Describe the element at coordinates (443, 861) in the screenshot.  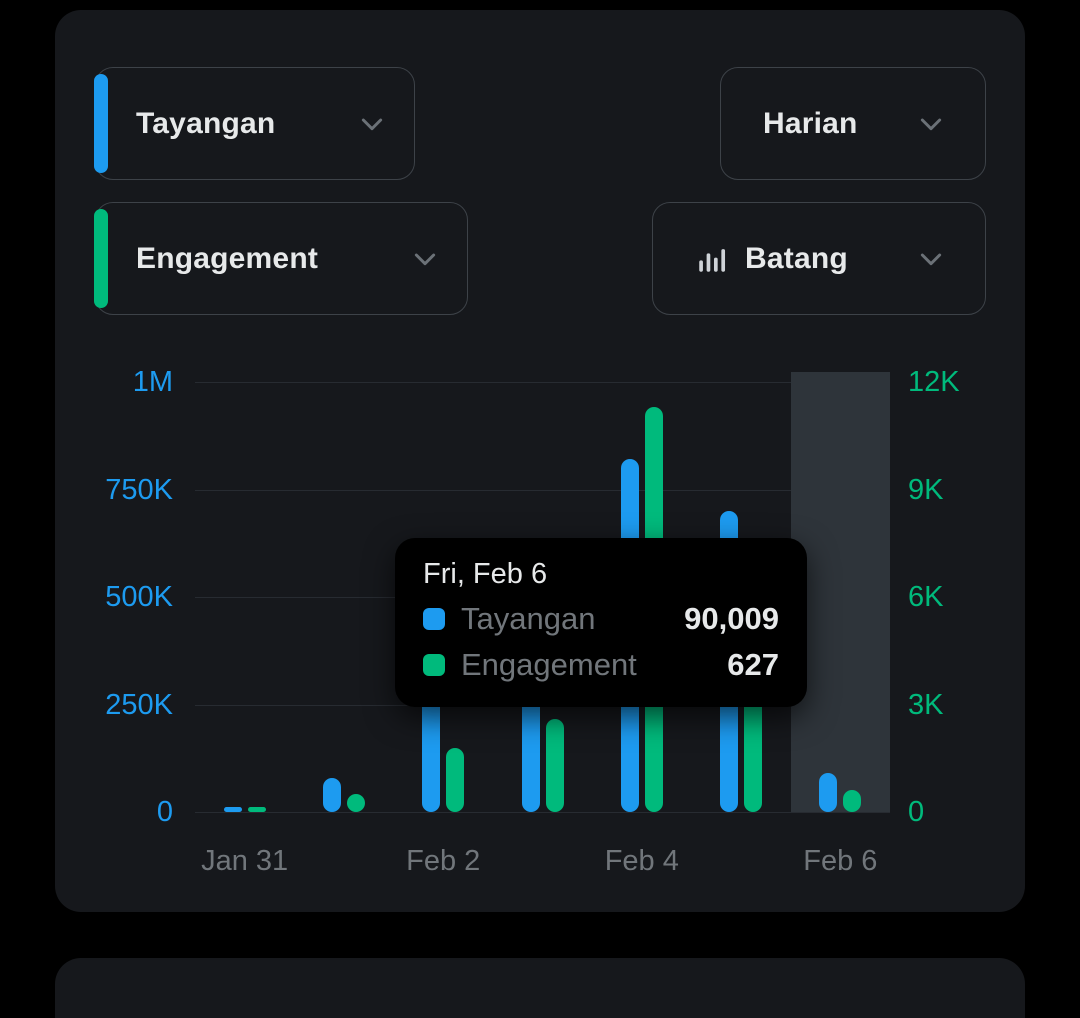
I see `x-axis-label: Feb 2` at that location.